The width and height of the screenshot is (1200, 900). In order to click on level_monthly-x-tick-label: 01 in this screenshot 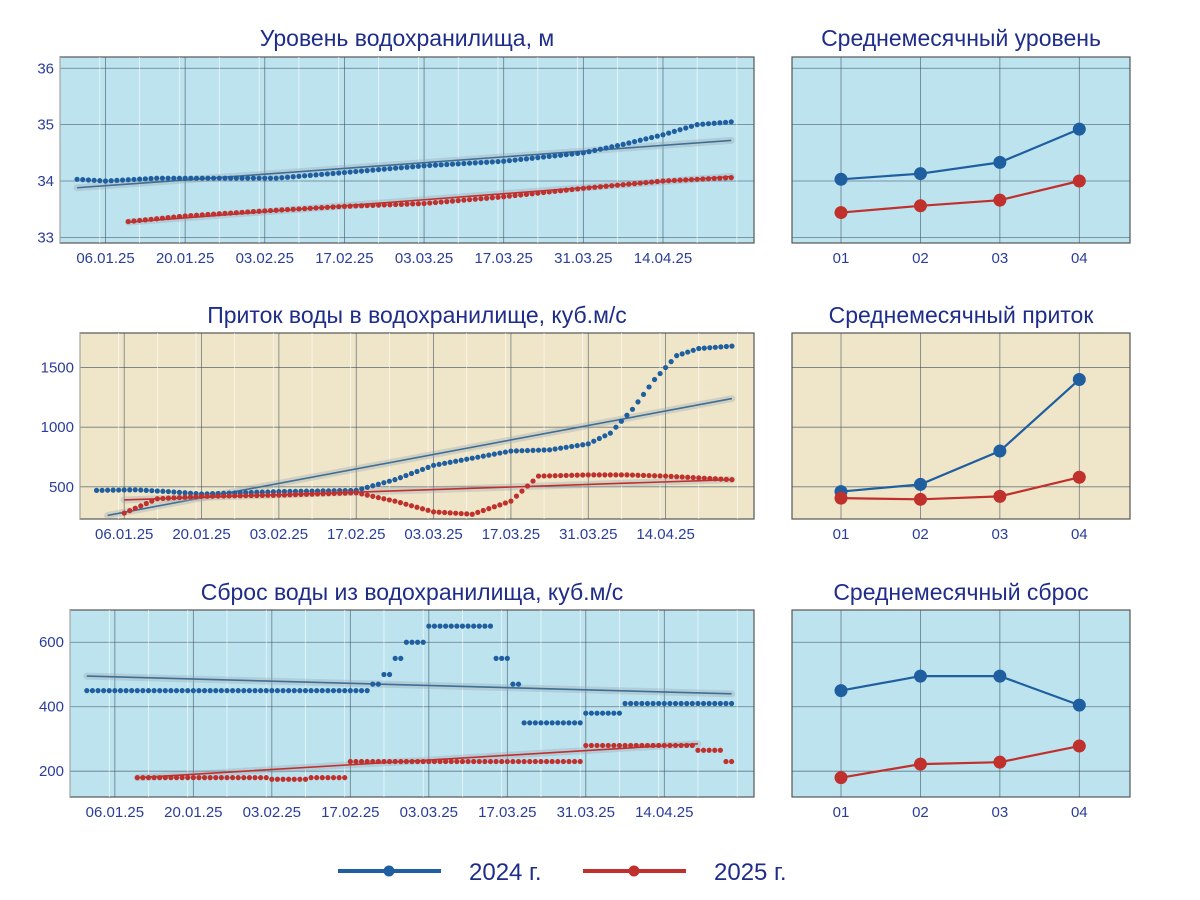, I will do `click(841, 258)`.